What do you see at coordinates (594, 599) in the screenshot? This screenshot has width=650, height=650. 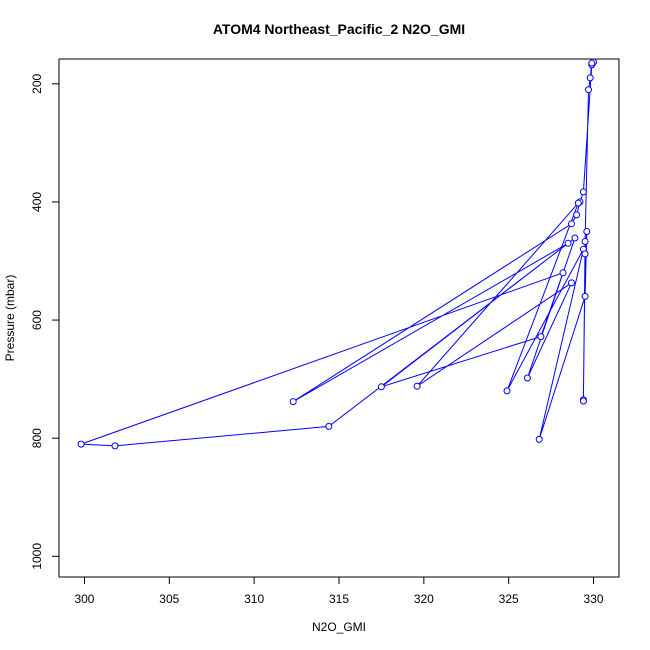 I see `x-tick-label: 330` at bounding box center [594, 599].